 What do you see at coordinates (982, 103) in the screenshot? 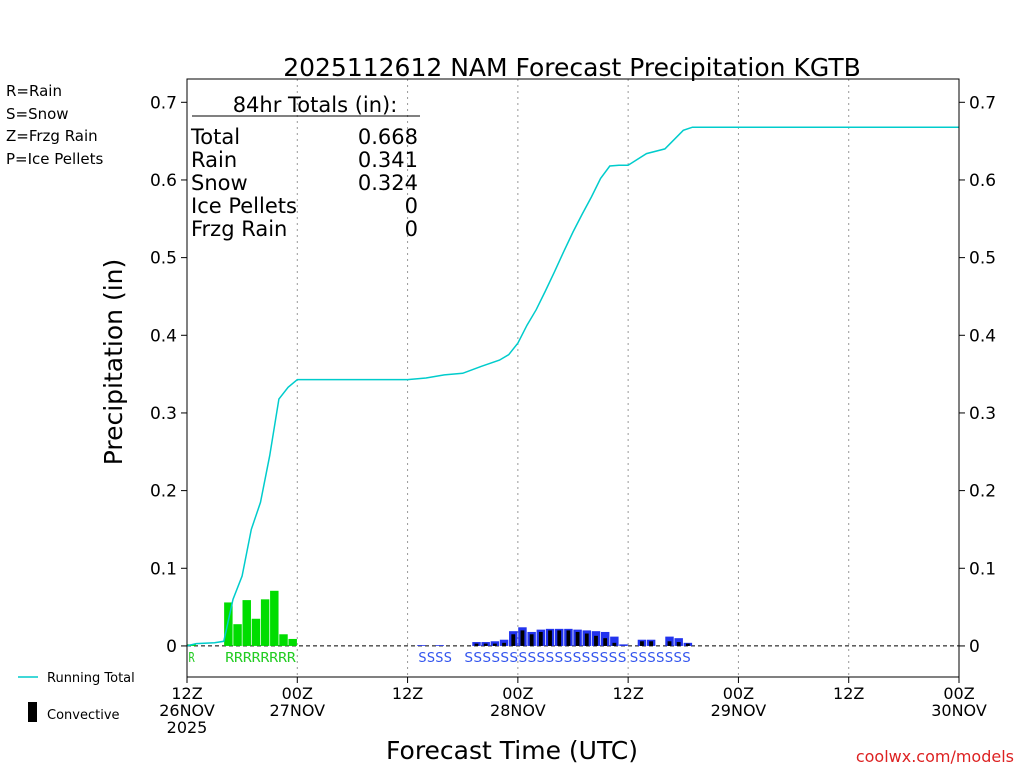
I see `y-tick-label-right: 0.7` at bounding box center [982, 103].